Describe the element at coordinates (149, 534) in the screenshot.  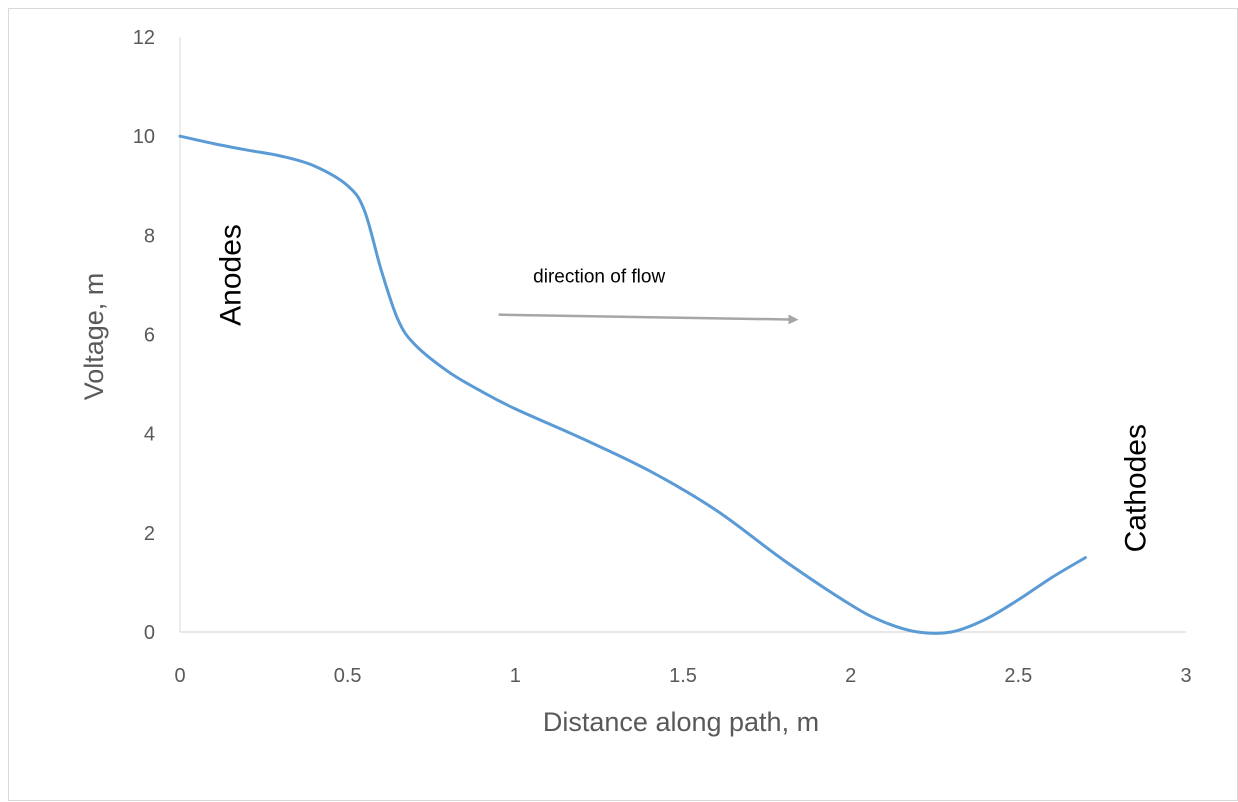
I see `y-tick-label: 2` at that location.